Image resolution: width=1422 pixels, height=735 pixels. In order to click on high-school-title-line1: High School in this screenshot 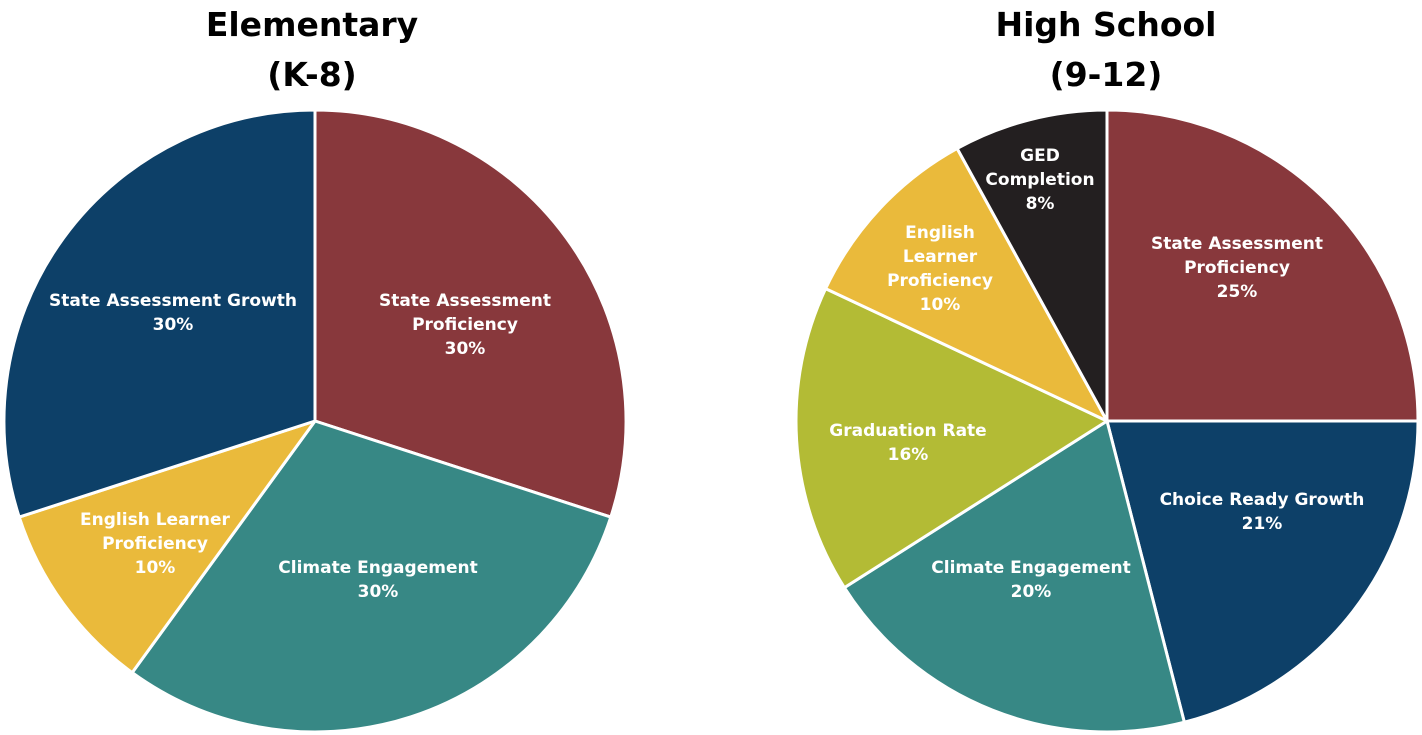, I will do `click(1106, 24)`.